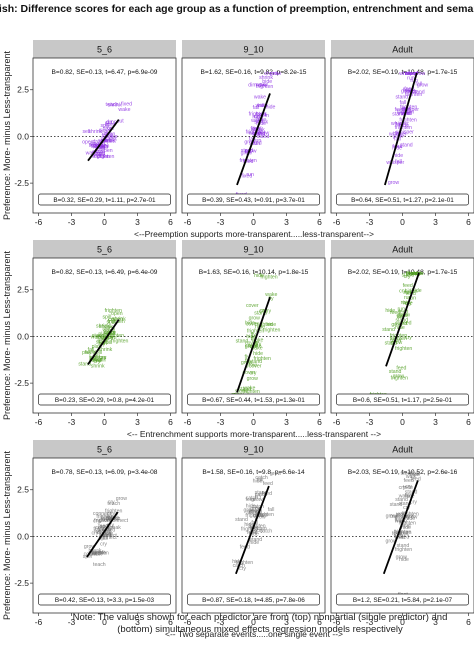 This screenshot has height=657, width=474. Describe the element at coordinates (87, 353) in the screenshot. I see `point-label: play` at that location.